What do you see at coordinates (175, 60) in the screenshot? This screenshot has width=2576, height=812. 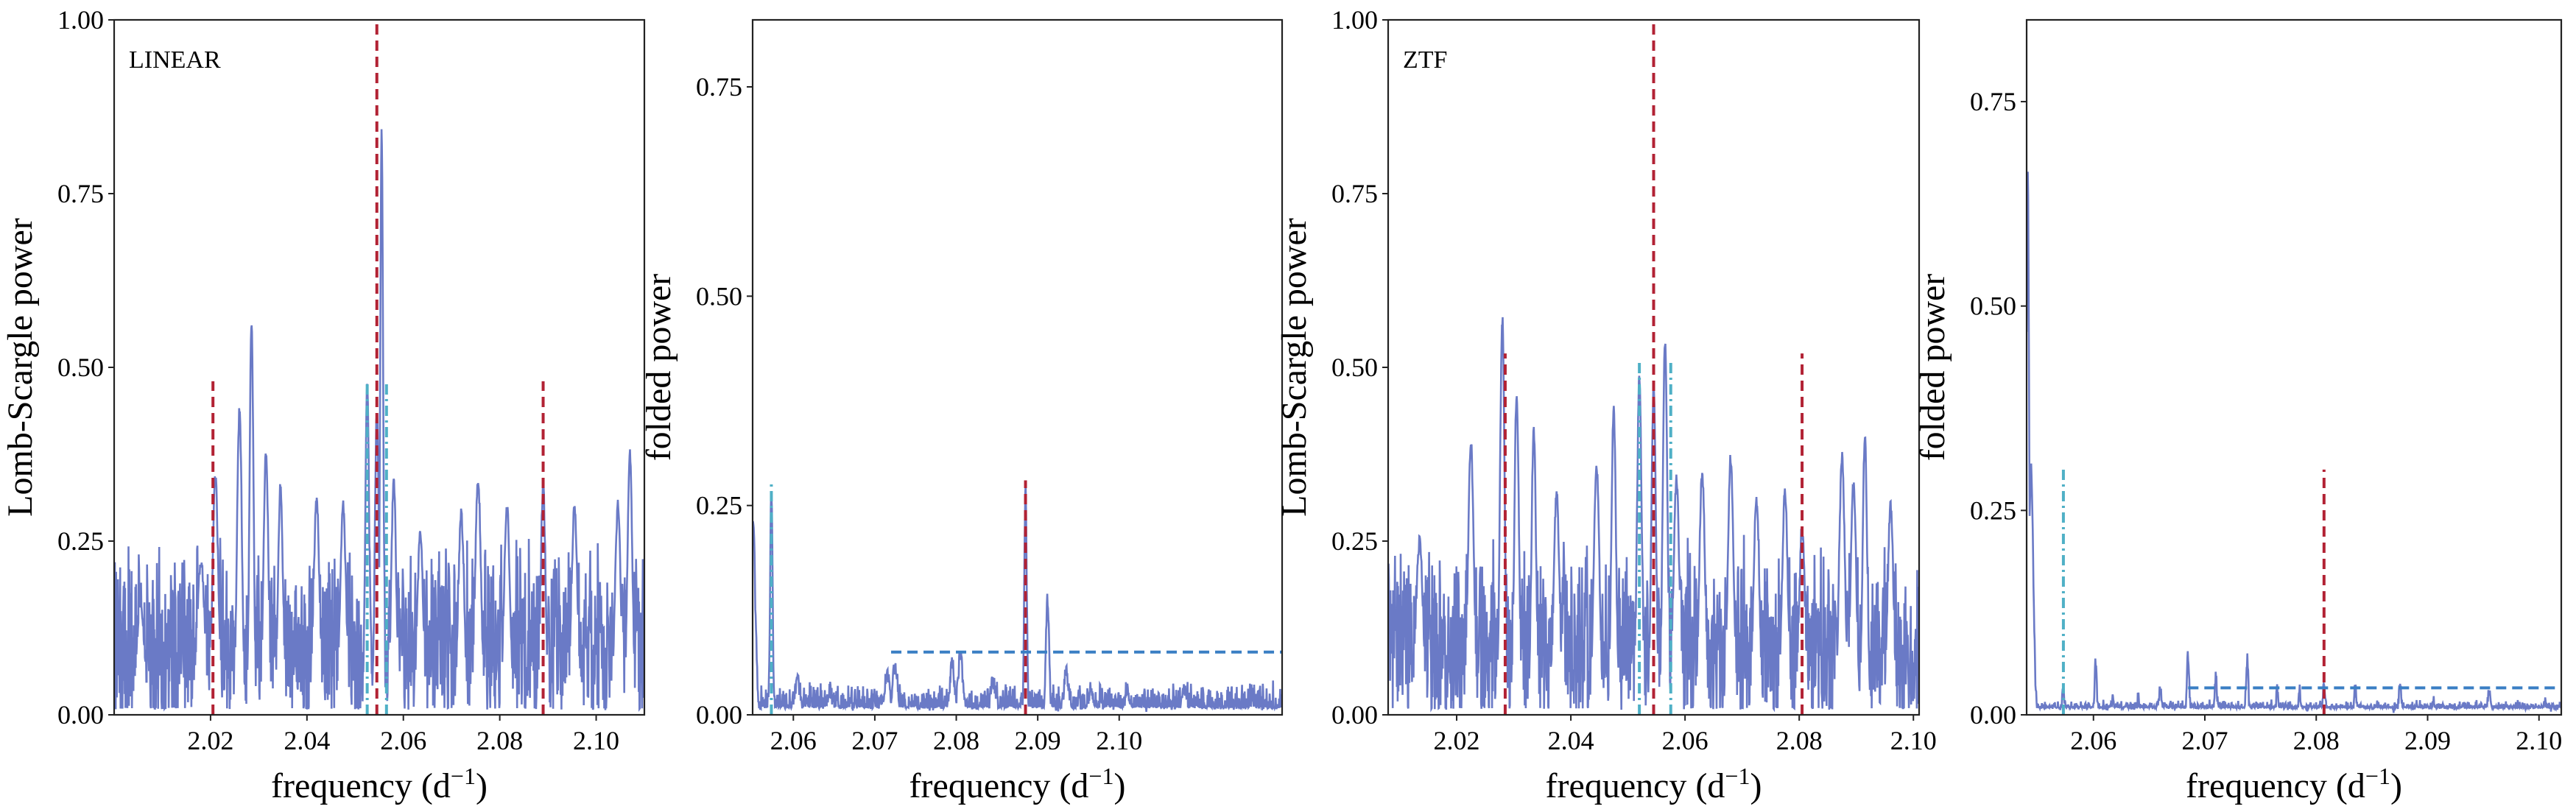 I see `panel-label: LINEAR` at bounding box center [175, 60].